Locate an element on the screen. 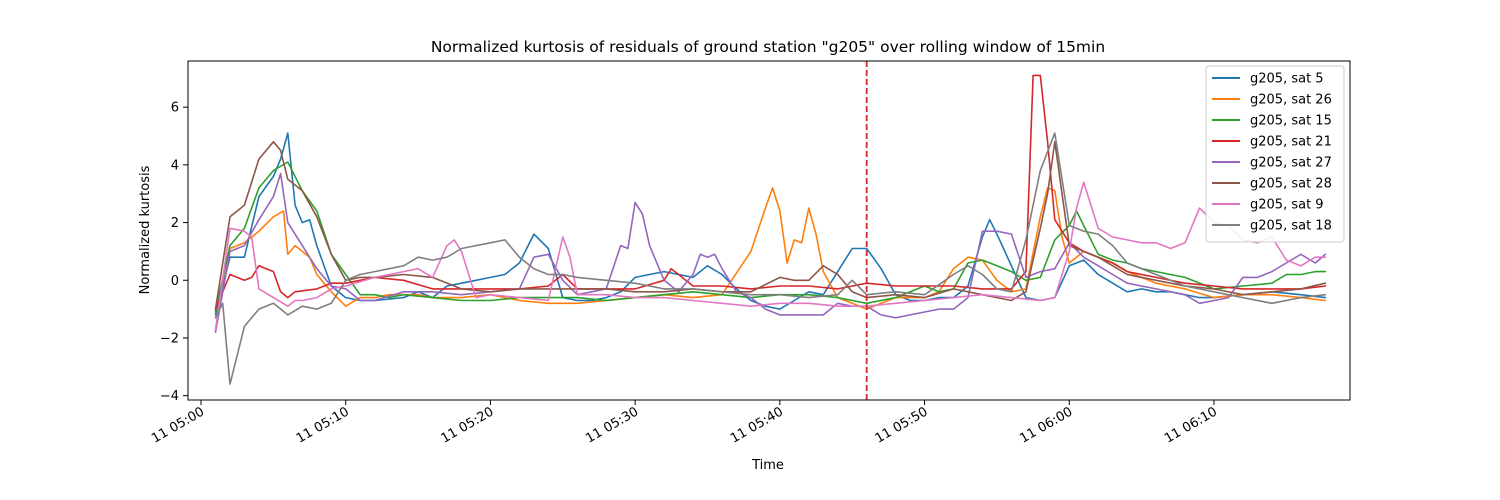 This screenshot has width=1500, height=500. y-tick-label: −2 is located at coordinates (169, 338).